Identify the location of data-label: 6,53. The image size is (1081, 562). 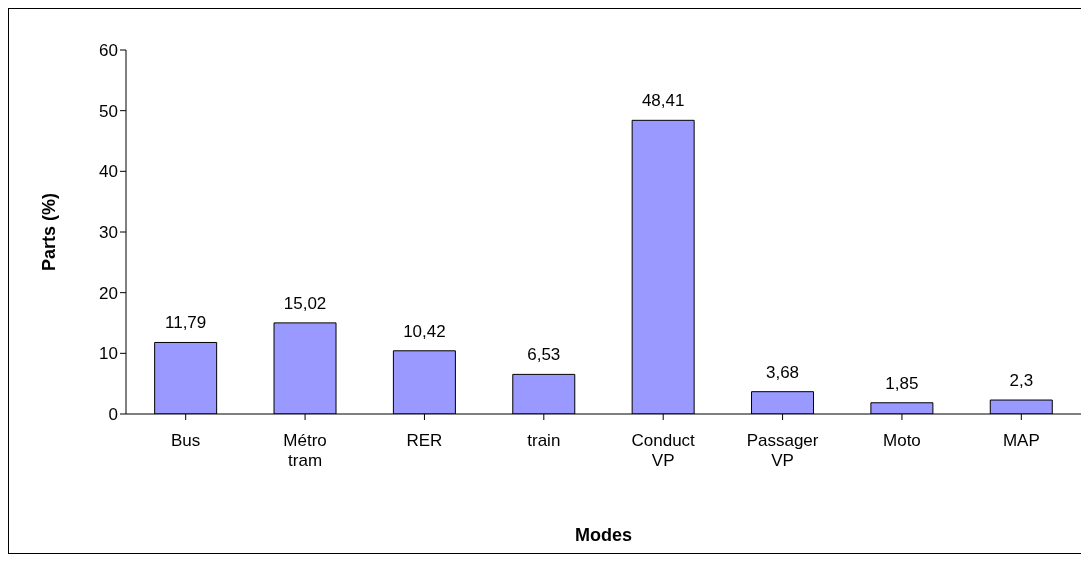
(544, 355).